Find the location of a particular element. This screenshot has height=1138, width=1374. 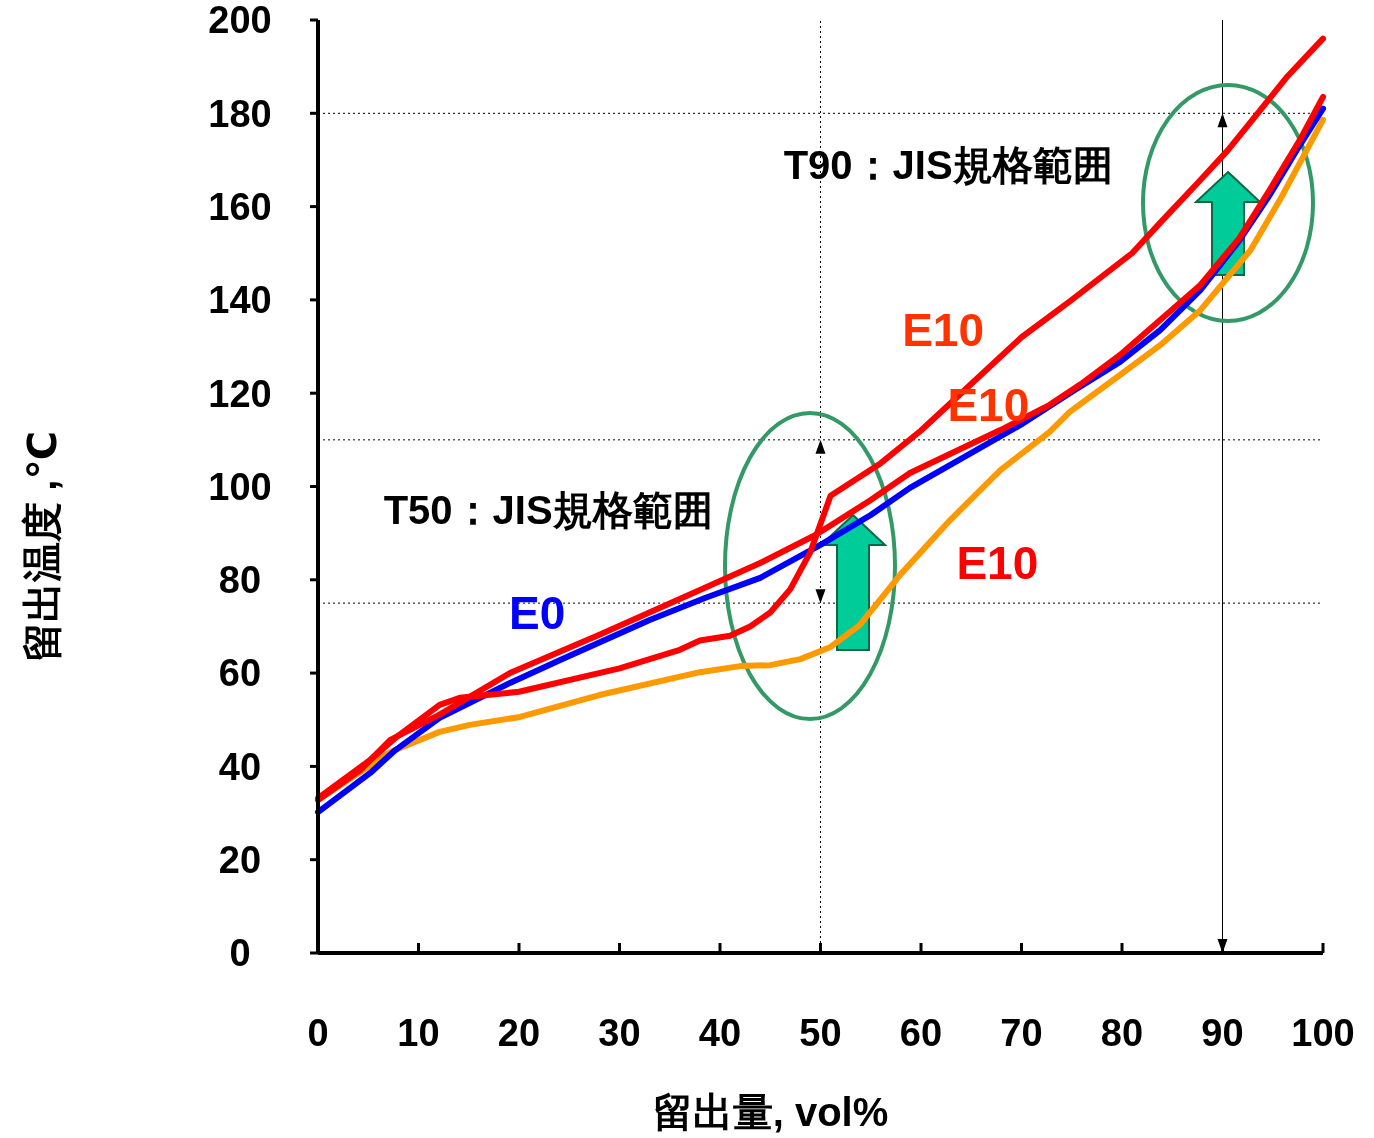

x-tick-label: 40 is located at coordinates (720, 1033).